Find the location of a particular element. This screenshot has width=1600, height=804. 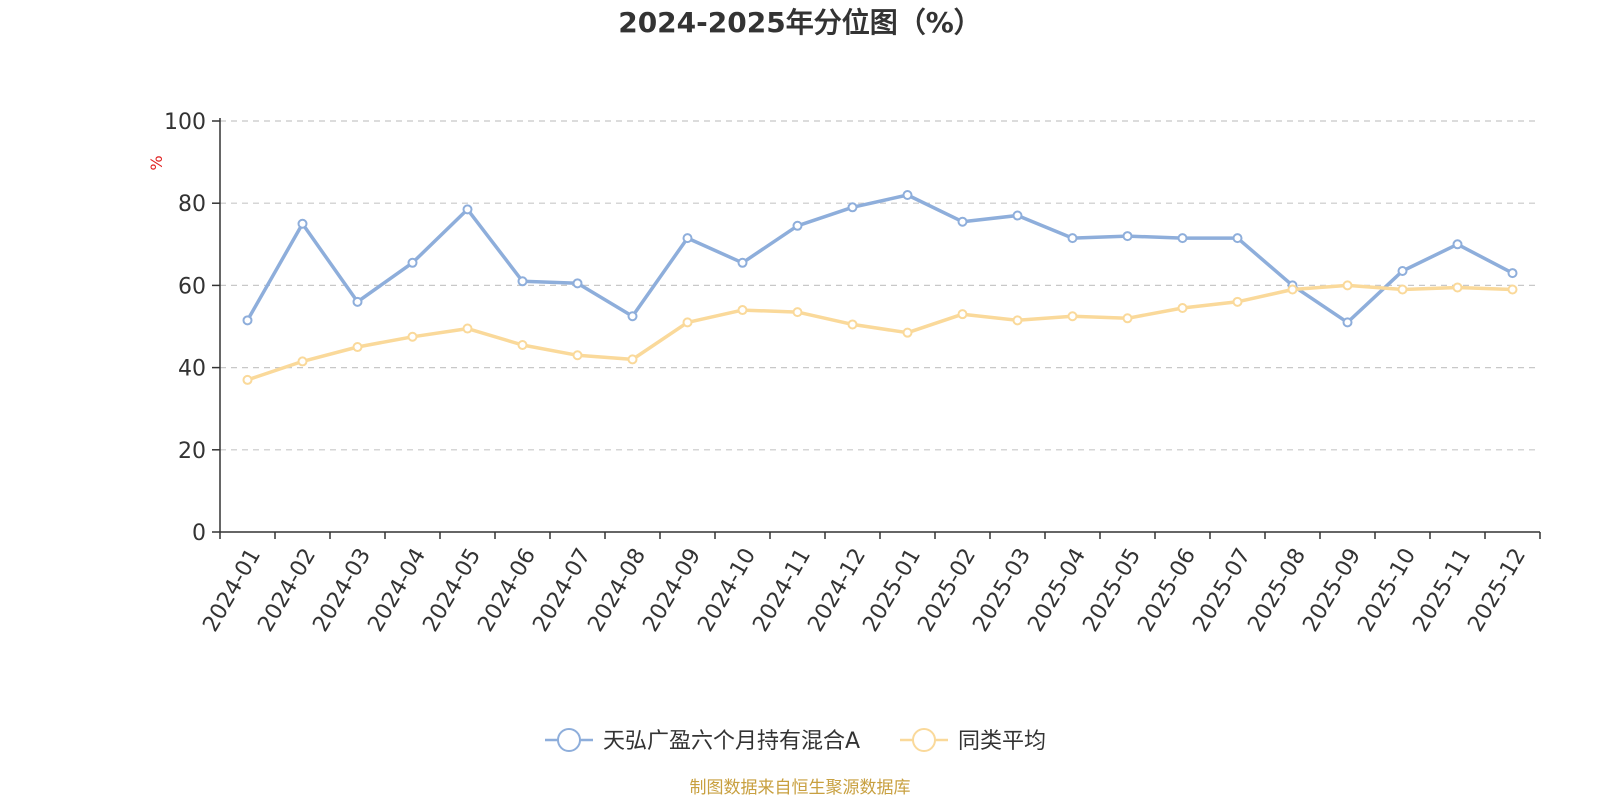

legend-item-1: 天弘广盈六个月持有混合A is located at coordinates (702, 741).